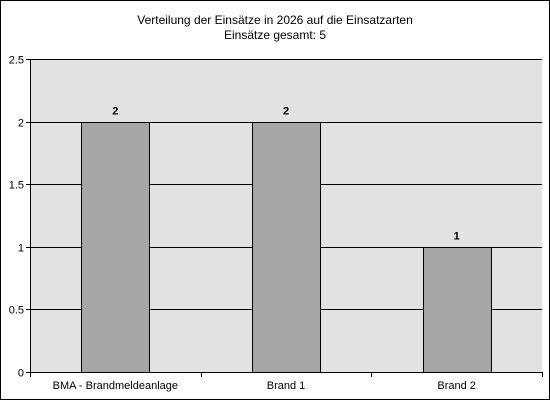 This screenshot has width=550, height=400. Describe the element at coordinates (16, 311) in the screenshot. I see `y-tick-label-1: 0.5` at that location.